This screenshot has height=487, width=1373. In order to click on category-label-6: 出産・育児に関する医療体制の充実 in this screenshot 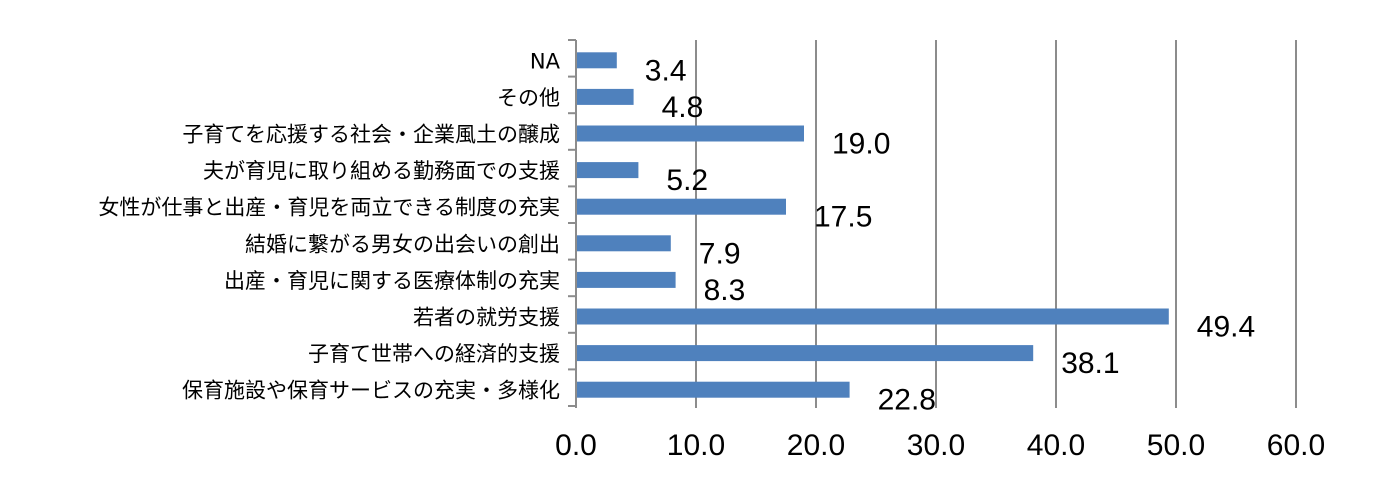, I will do `click(392, 281)`.